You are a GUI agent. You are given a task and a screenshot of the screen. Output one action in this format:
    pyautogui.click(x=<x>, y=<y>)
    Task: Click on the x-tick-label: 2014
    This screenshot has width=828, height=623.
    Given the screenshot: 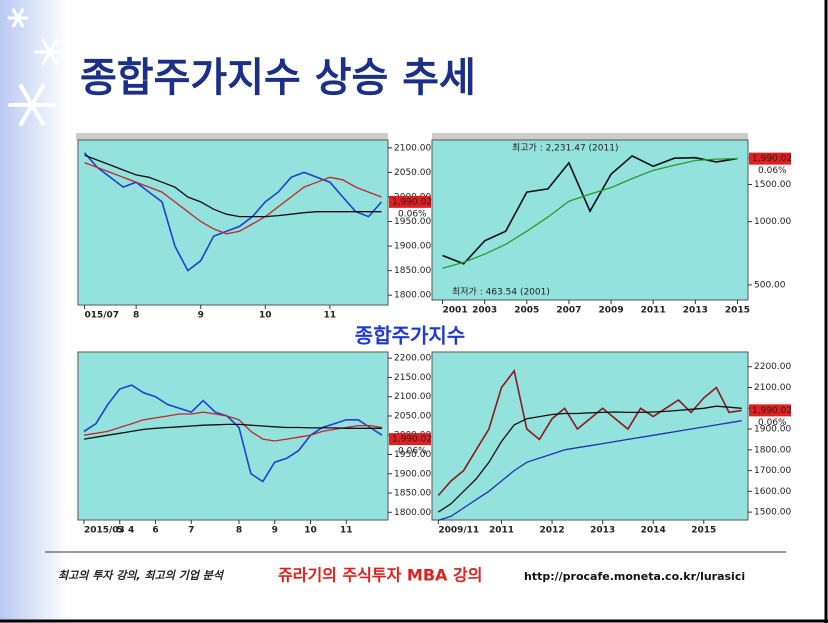 What is the action you would take?
    pyautogui.click(x=653, y=531)
    